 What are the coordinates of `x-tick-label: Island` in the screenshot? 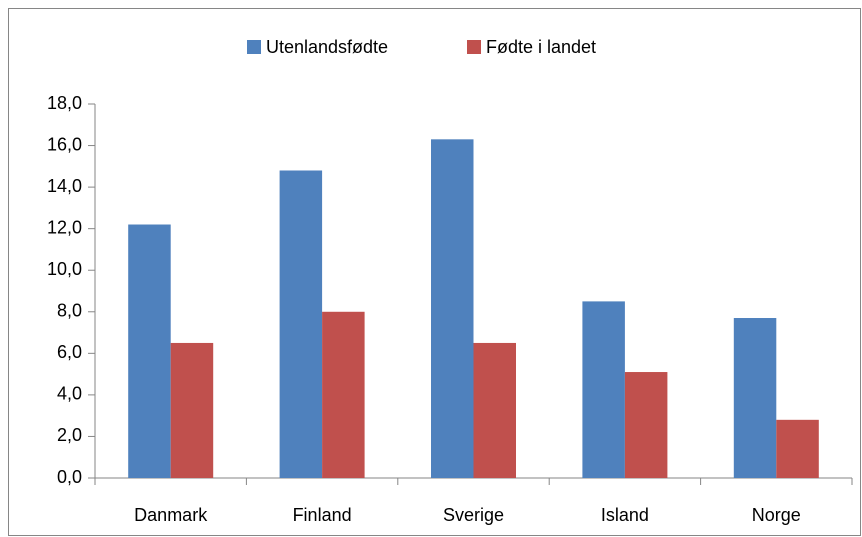 It's located at (625, 515).